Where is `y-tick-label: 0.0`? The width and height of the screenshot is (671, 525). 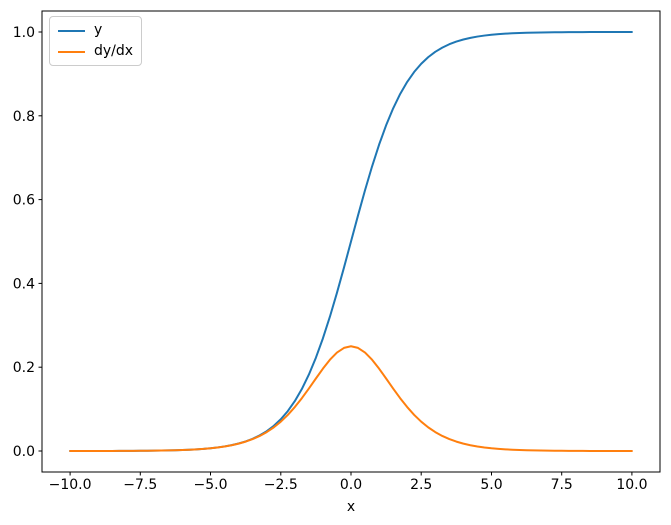
y-tick-label: 0.0 is located at coordinates (24, 452).